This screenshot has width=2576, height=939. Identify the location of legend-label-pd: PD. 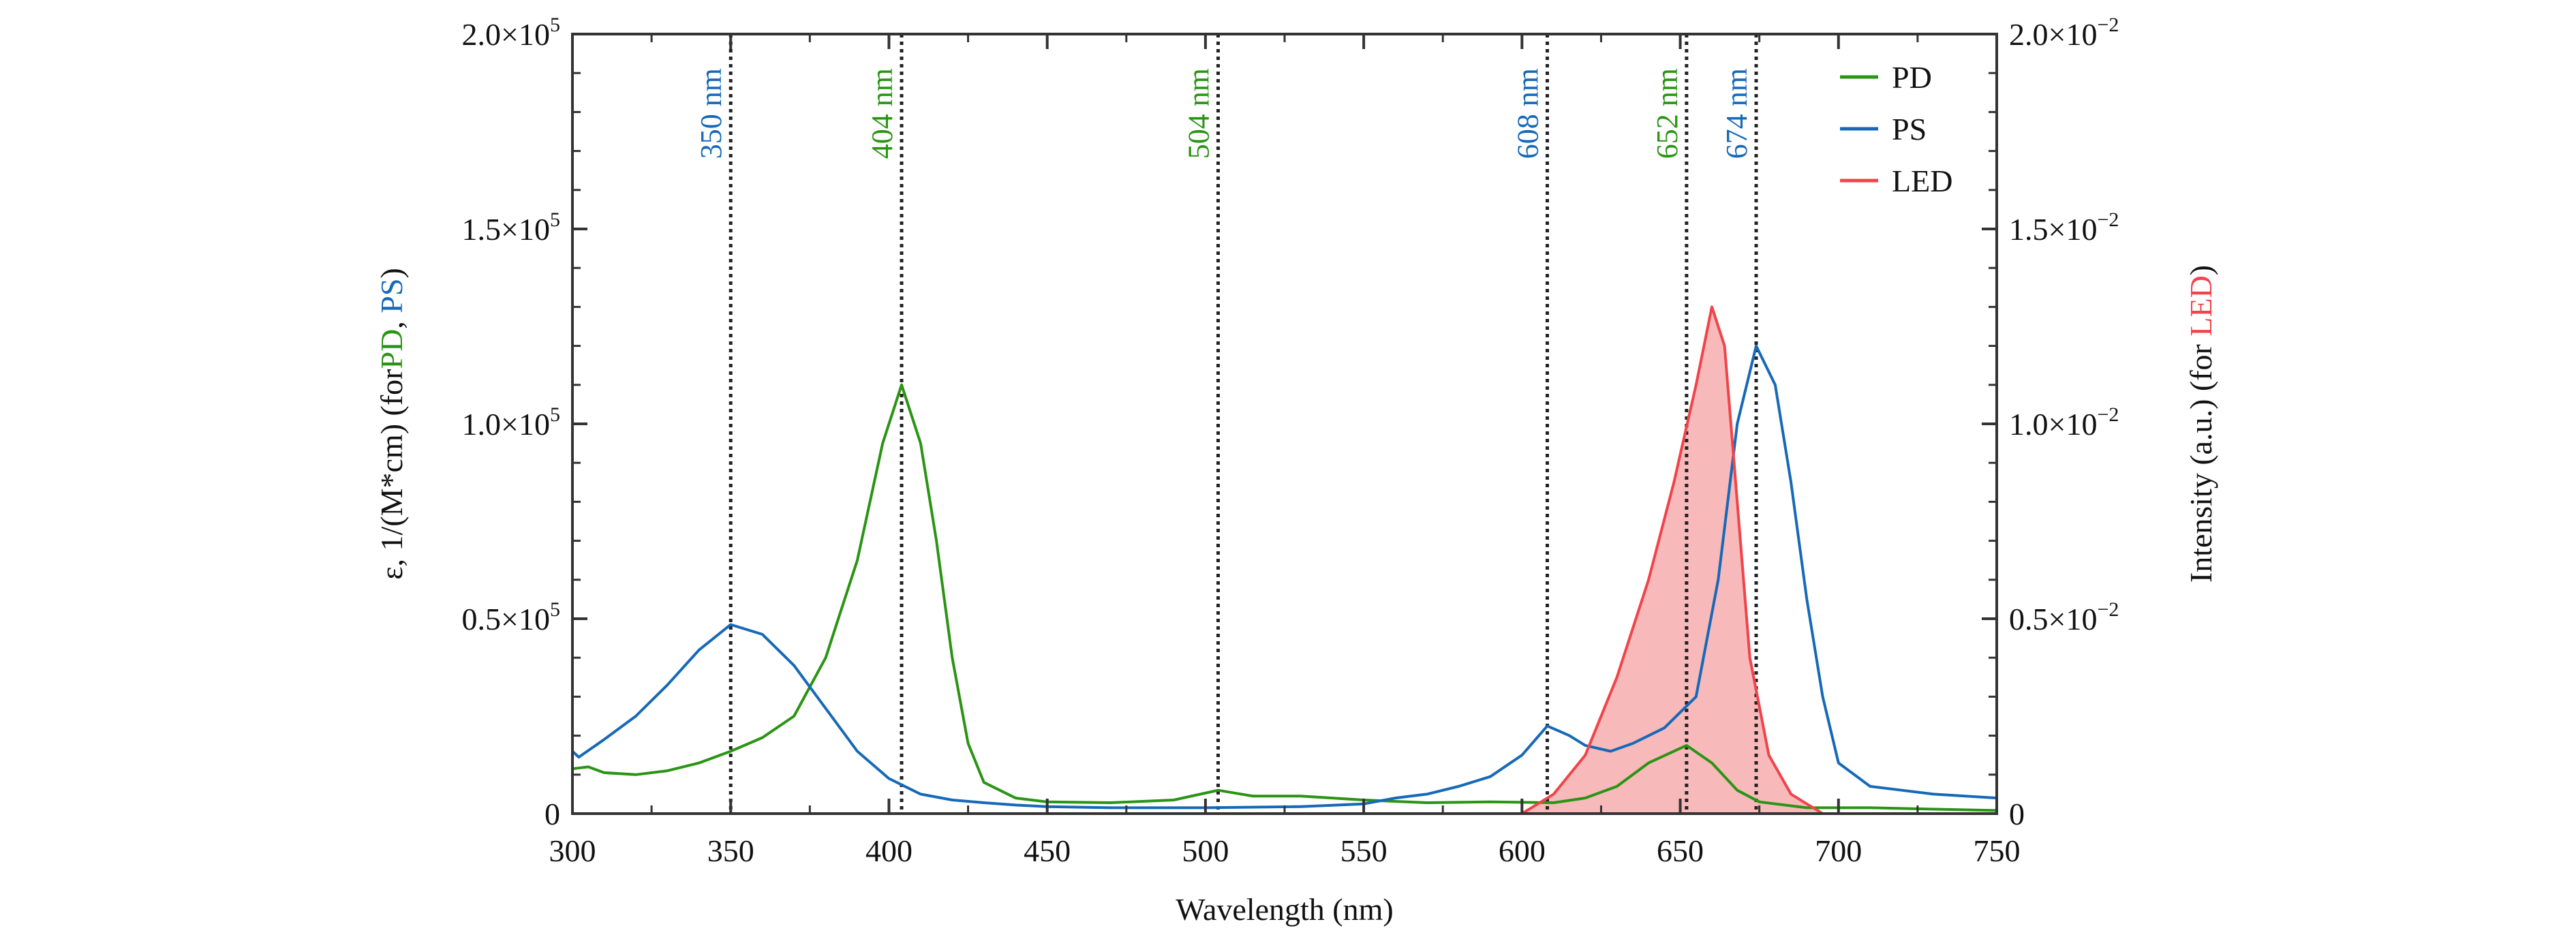
(1912, 77).